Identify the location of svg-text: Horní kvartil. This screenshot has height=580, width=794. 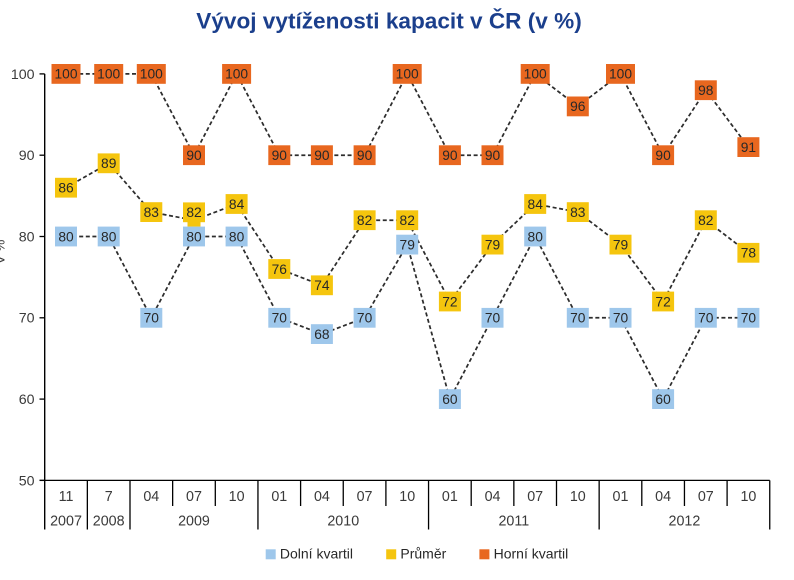
(531, 554).